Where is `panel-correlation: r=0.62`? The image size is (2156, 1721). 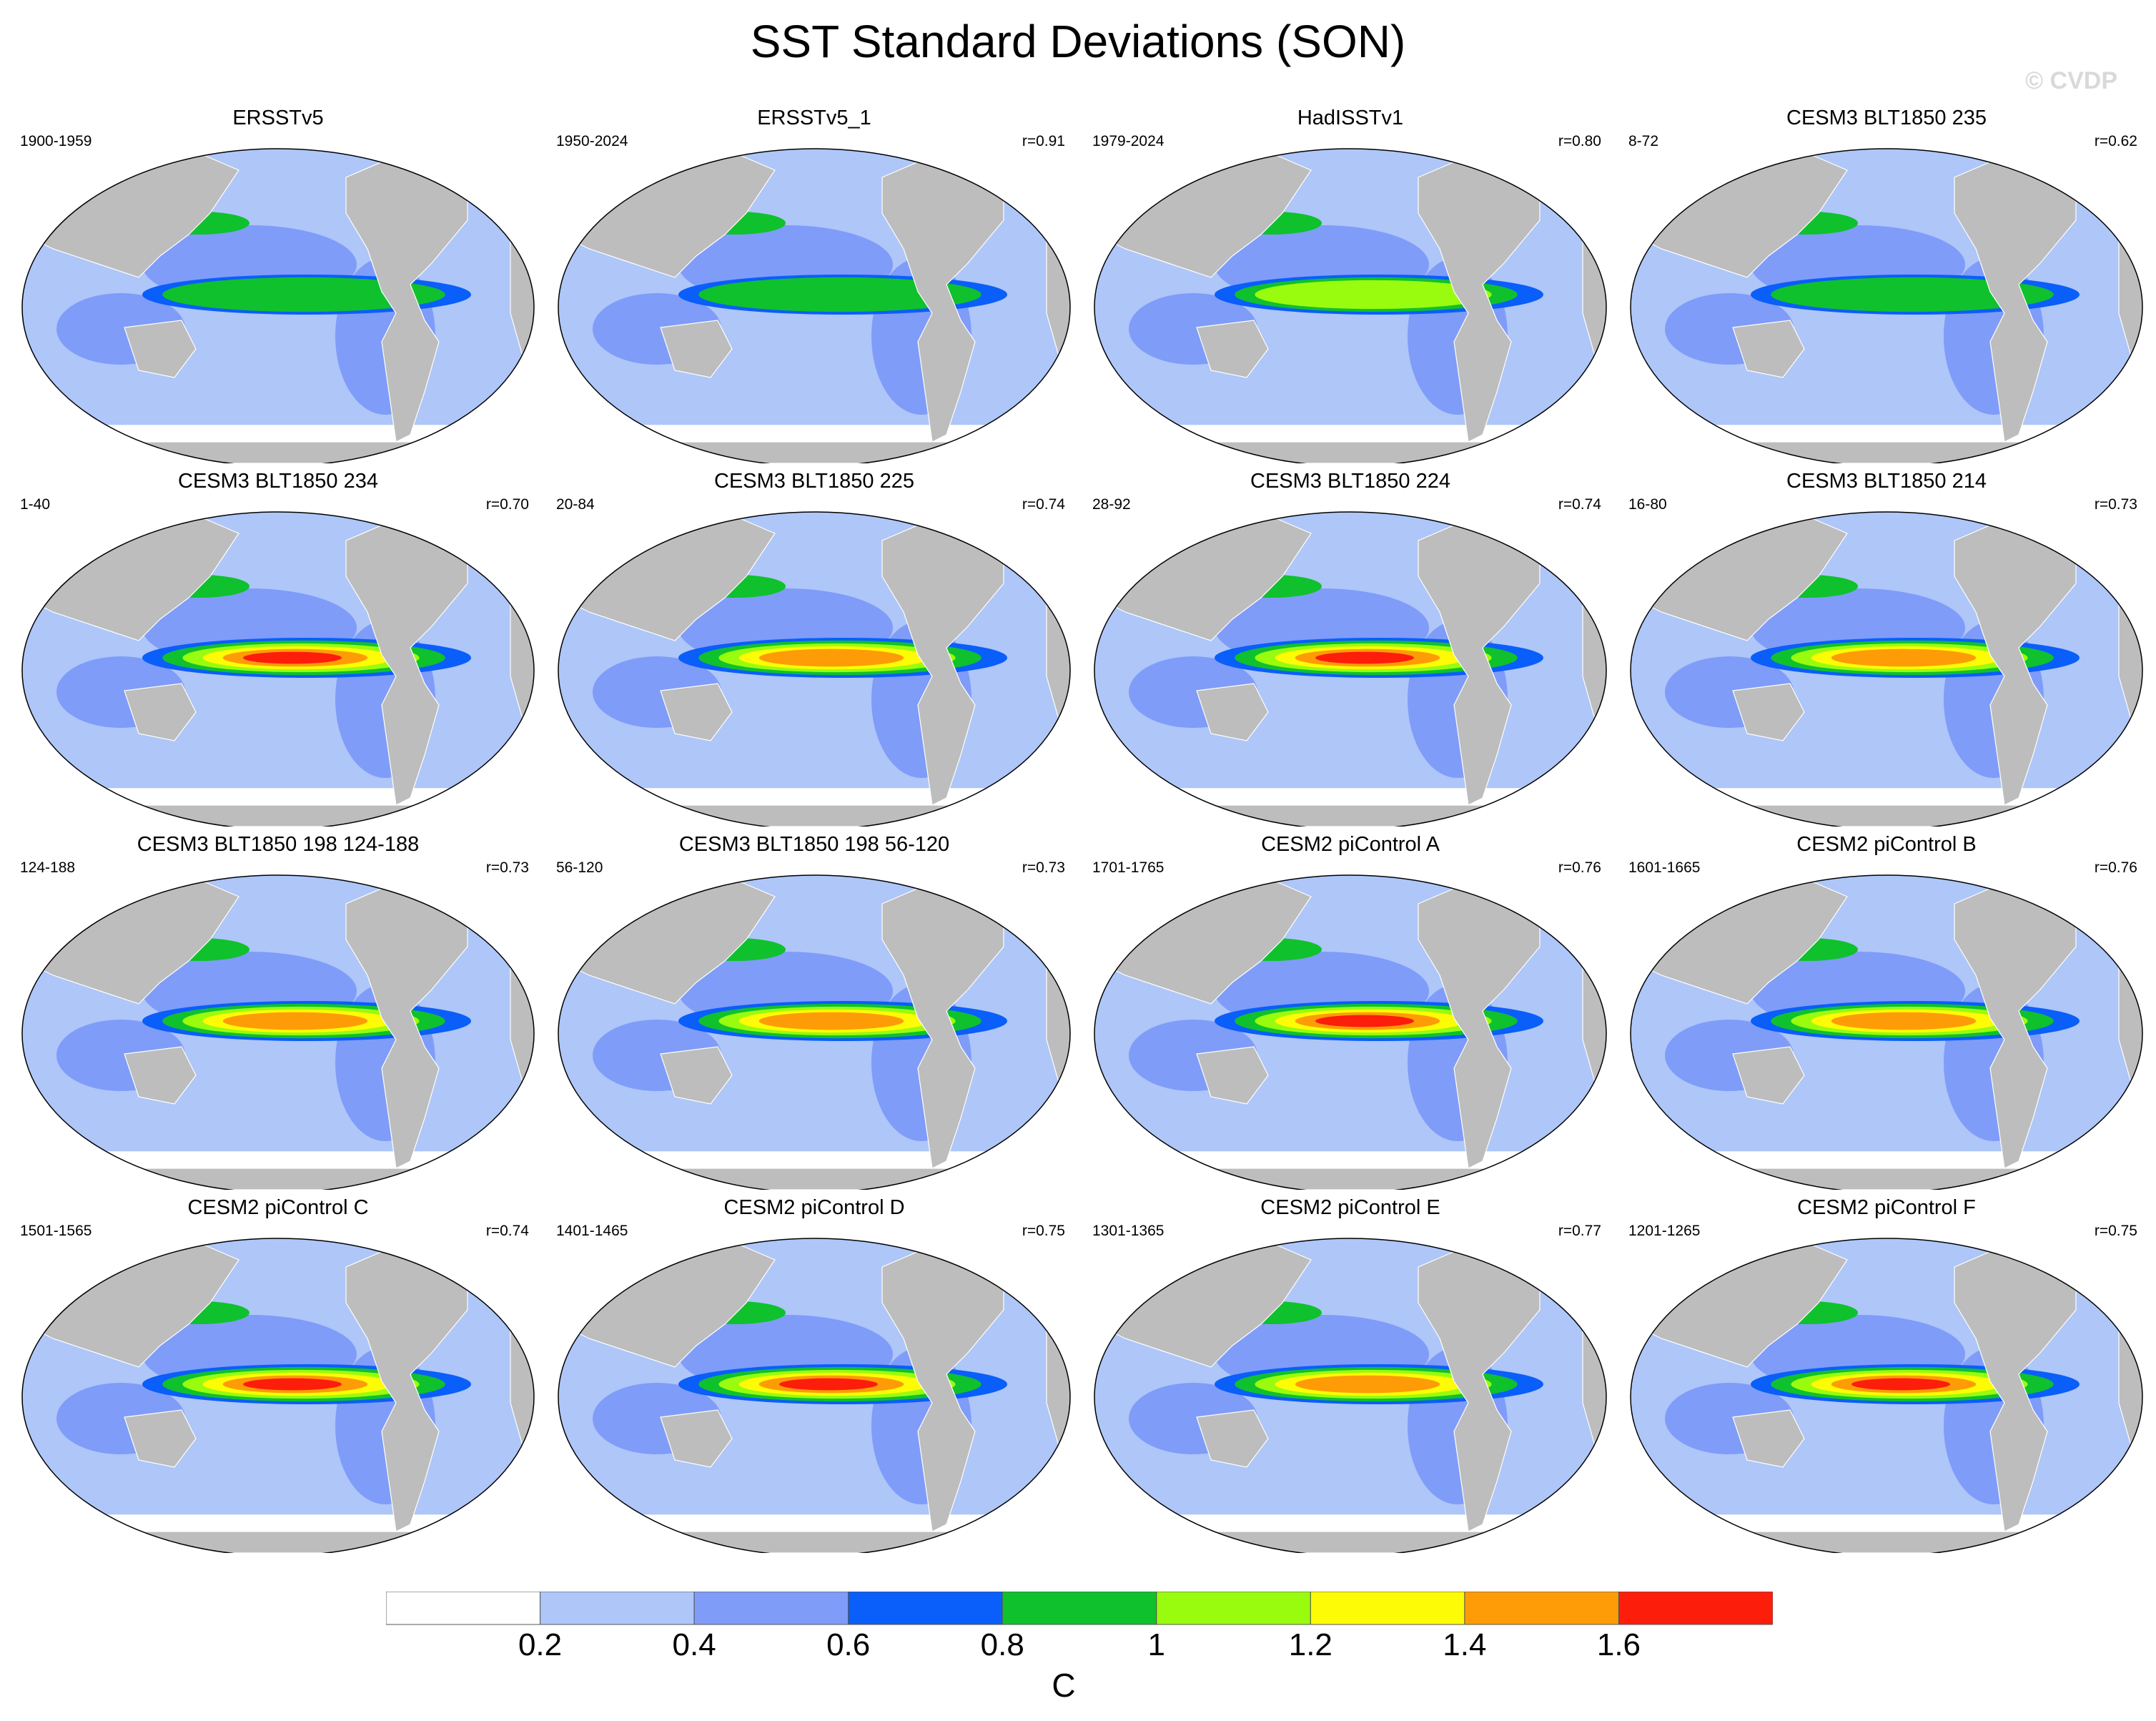
panel-correlation: r=0.62 is located at coordinates (2115, 141).